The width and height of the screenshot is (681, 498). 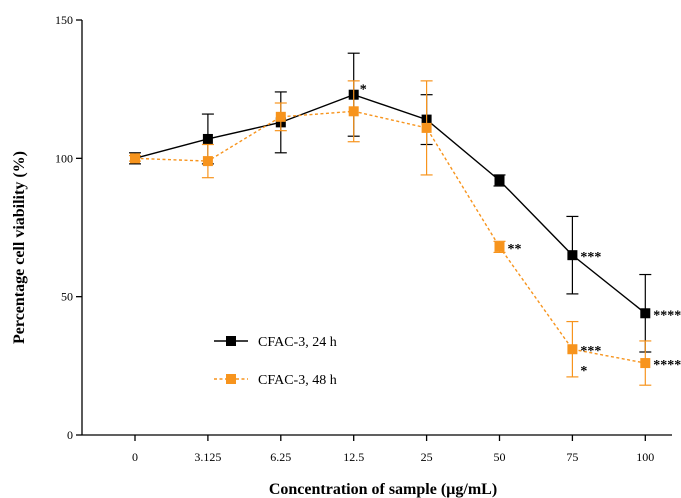 I want to click on y-tick-label: 100, so click(x=64, y=158).